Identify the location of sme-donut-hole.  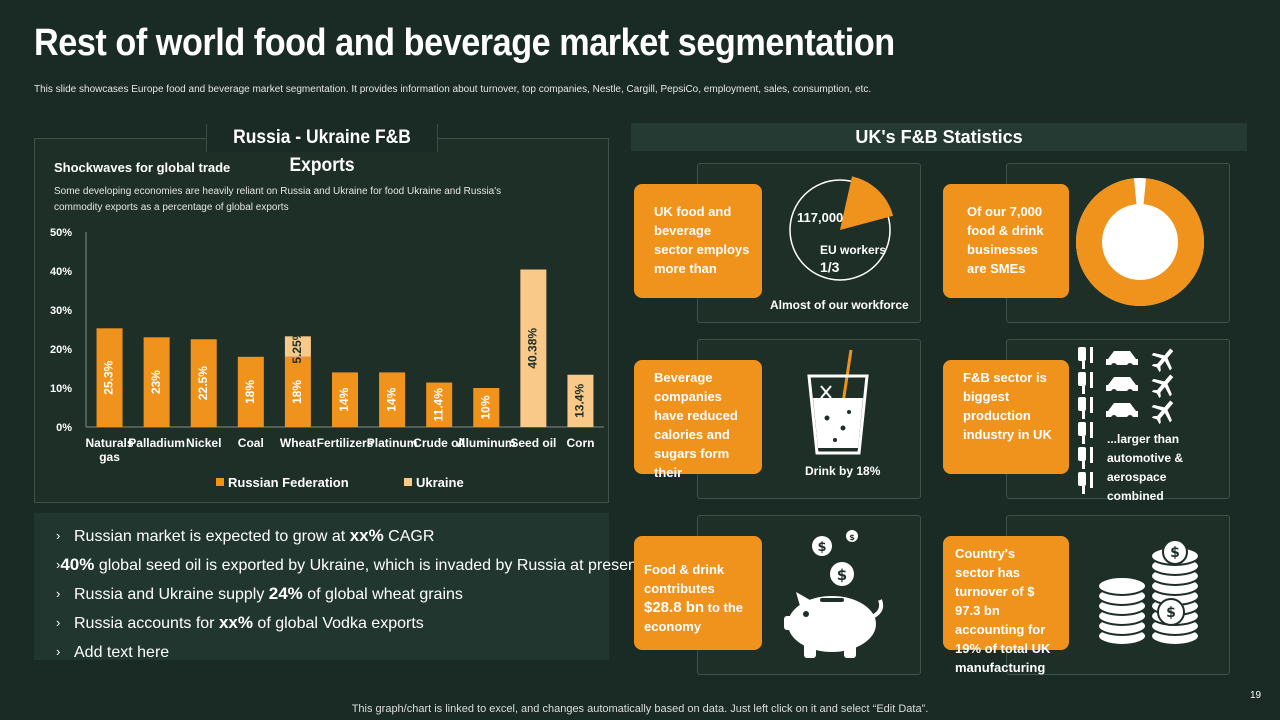
(1140, 242).